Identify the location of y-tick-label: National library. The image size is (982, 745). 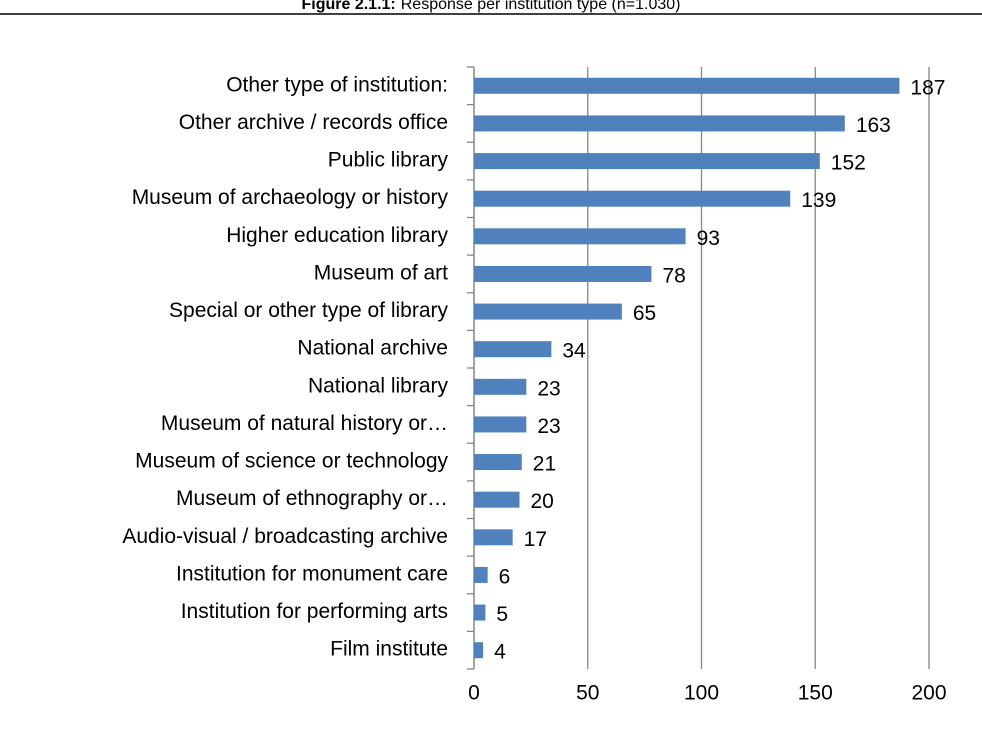
(378, 385).